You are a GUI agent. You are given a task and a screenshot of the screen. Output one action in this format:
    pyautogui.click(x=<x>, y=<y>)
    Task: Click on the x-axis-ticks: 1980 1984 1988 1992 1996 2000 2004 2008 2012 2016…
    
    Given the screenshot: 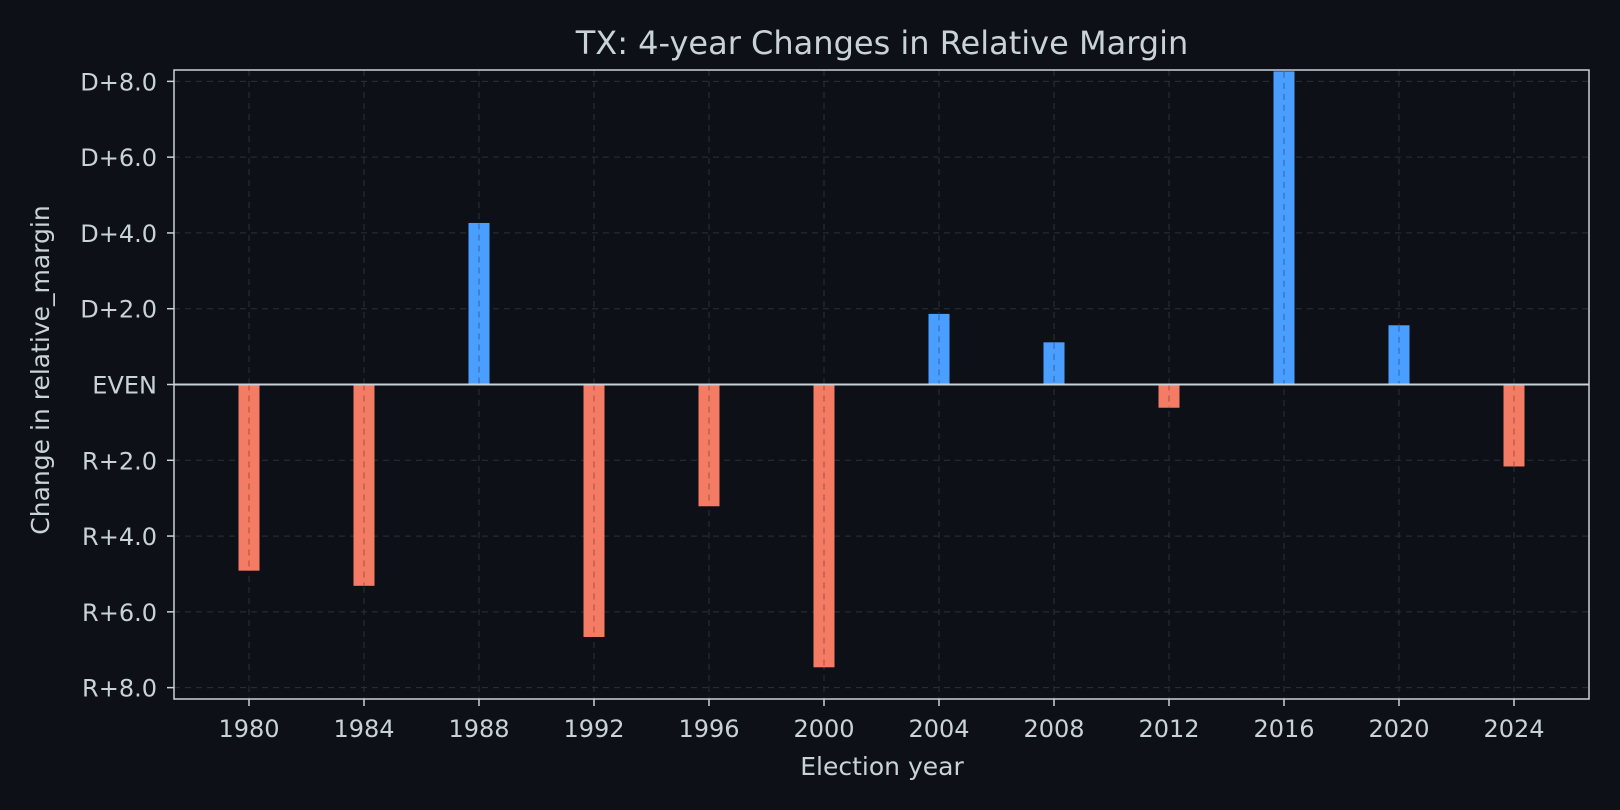 What is the action you would take?
    pyautogui.click(x=881, y=721)
    